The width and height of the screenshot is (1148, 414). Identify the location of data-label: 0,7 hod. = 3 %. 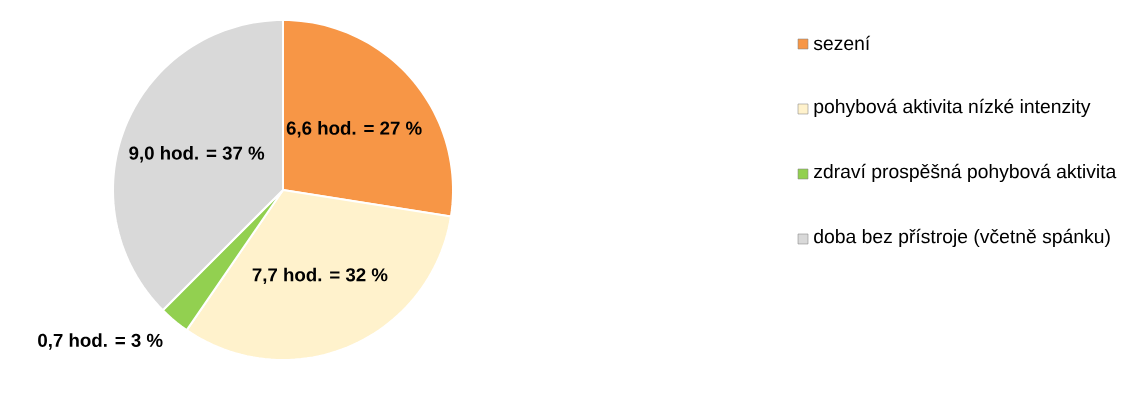
(100, 341).